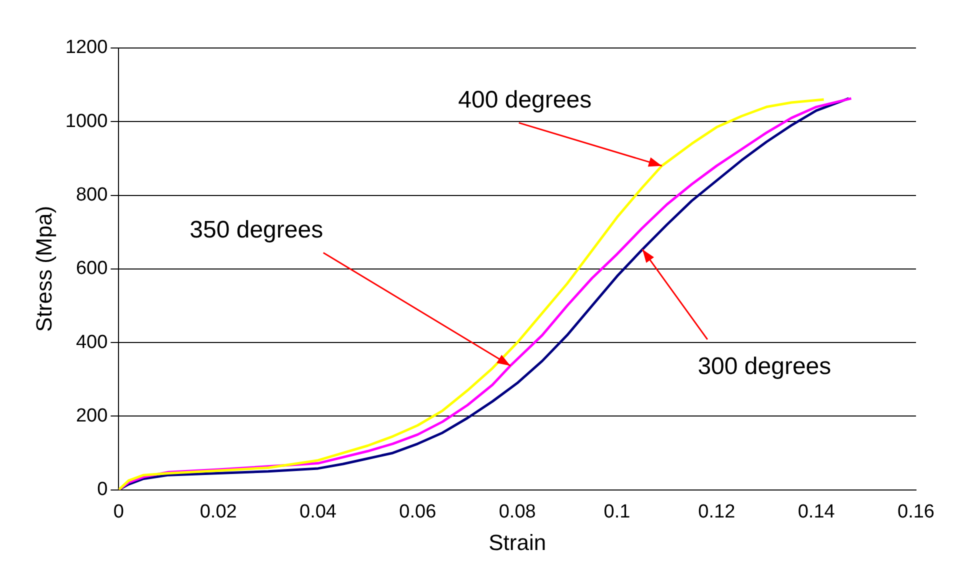  What do you see at coordinates (525, 100) in the screenshot?
I see `annotation: 400 degrees` at bounding box center [525, 100].